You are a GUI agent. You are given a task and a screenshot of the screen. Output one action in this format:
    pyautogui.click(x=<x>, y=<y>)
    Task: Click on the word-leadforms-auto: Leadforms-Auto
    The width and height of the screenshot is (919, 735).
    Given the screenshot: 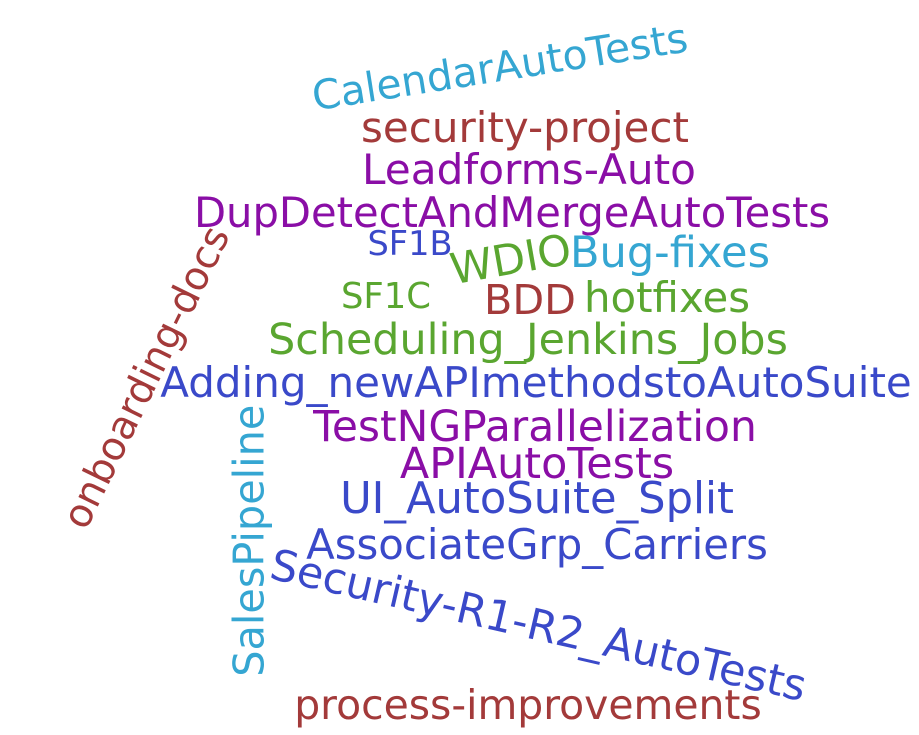 What is the action you would take?
    pyautogui.click(x=529, y=169)
    